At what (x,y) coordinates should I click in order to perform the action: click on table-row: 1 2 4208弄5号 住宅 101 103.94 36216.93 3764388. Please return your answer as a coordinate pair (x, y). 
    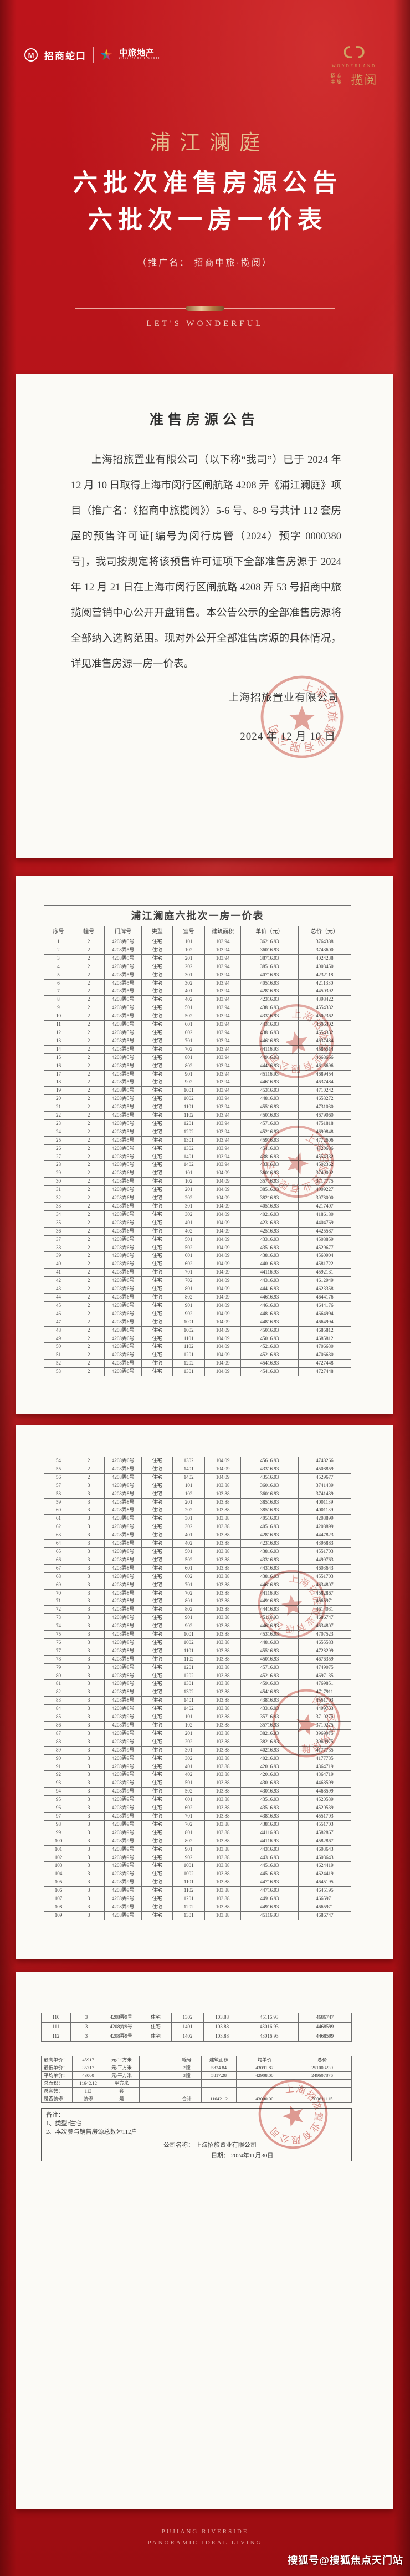
    Looking at the image, I should click on (198, 942).